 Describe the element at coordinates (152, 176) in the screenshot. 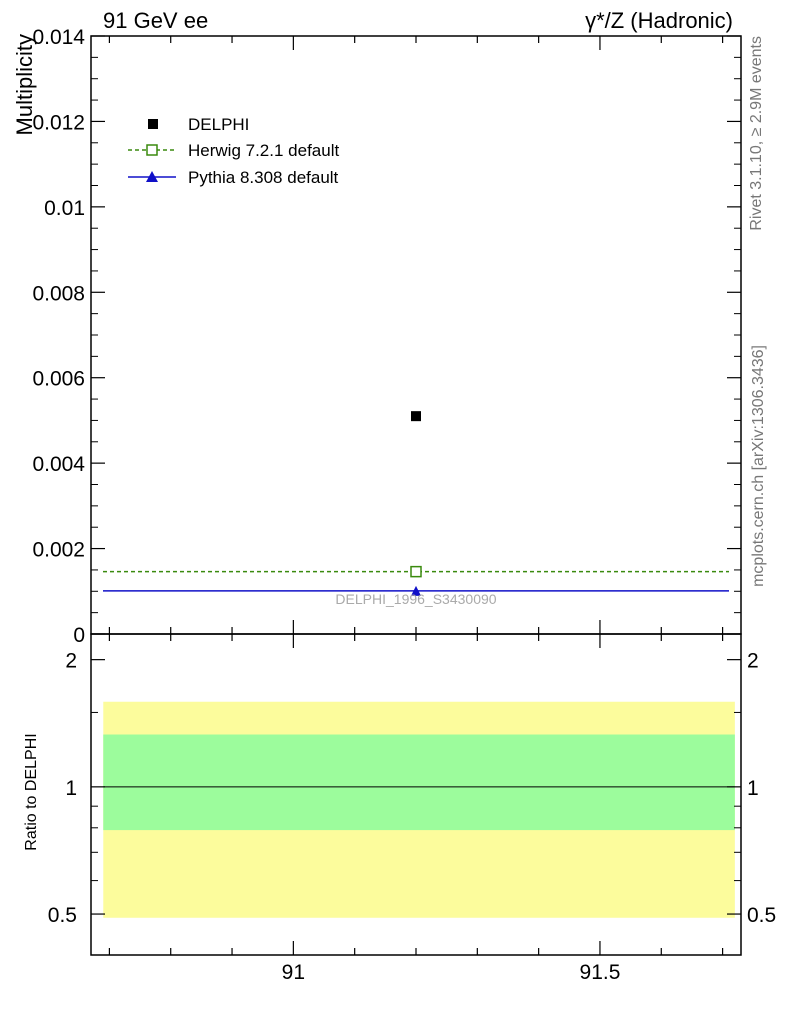

I see `legend-marker-pythia` at that location.